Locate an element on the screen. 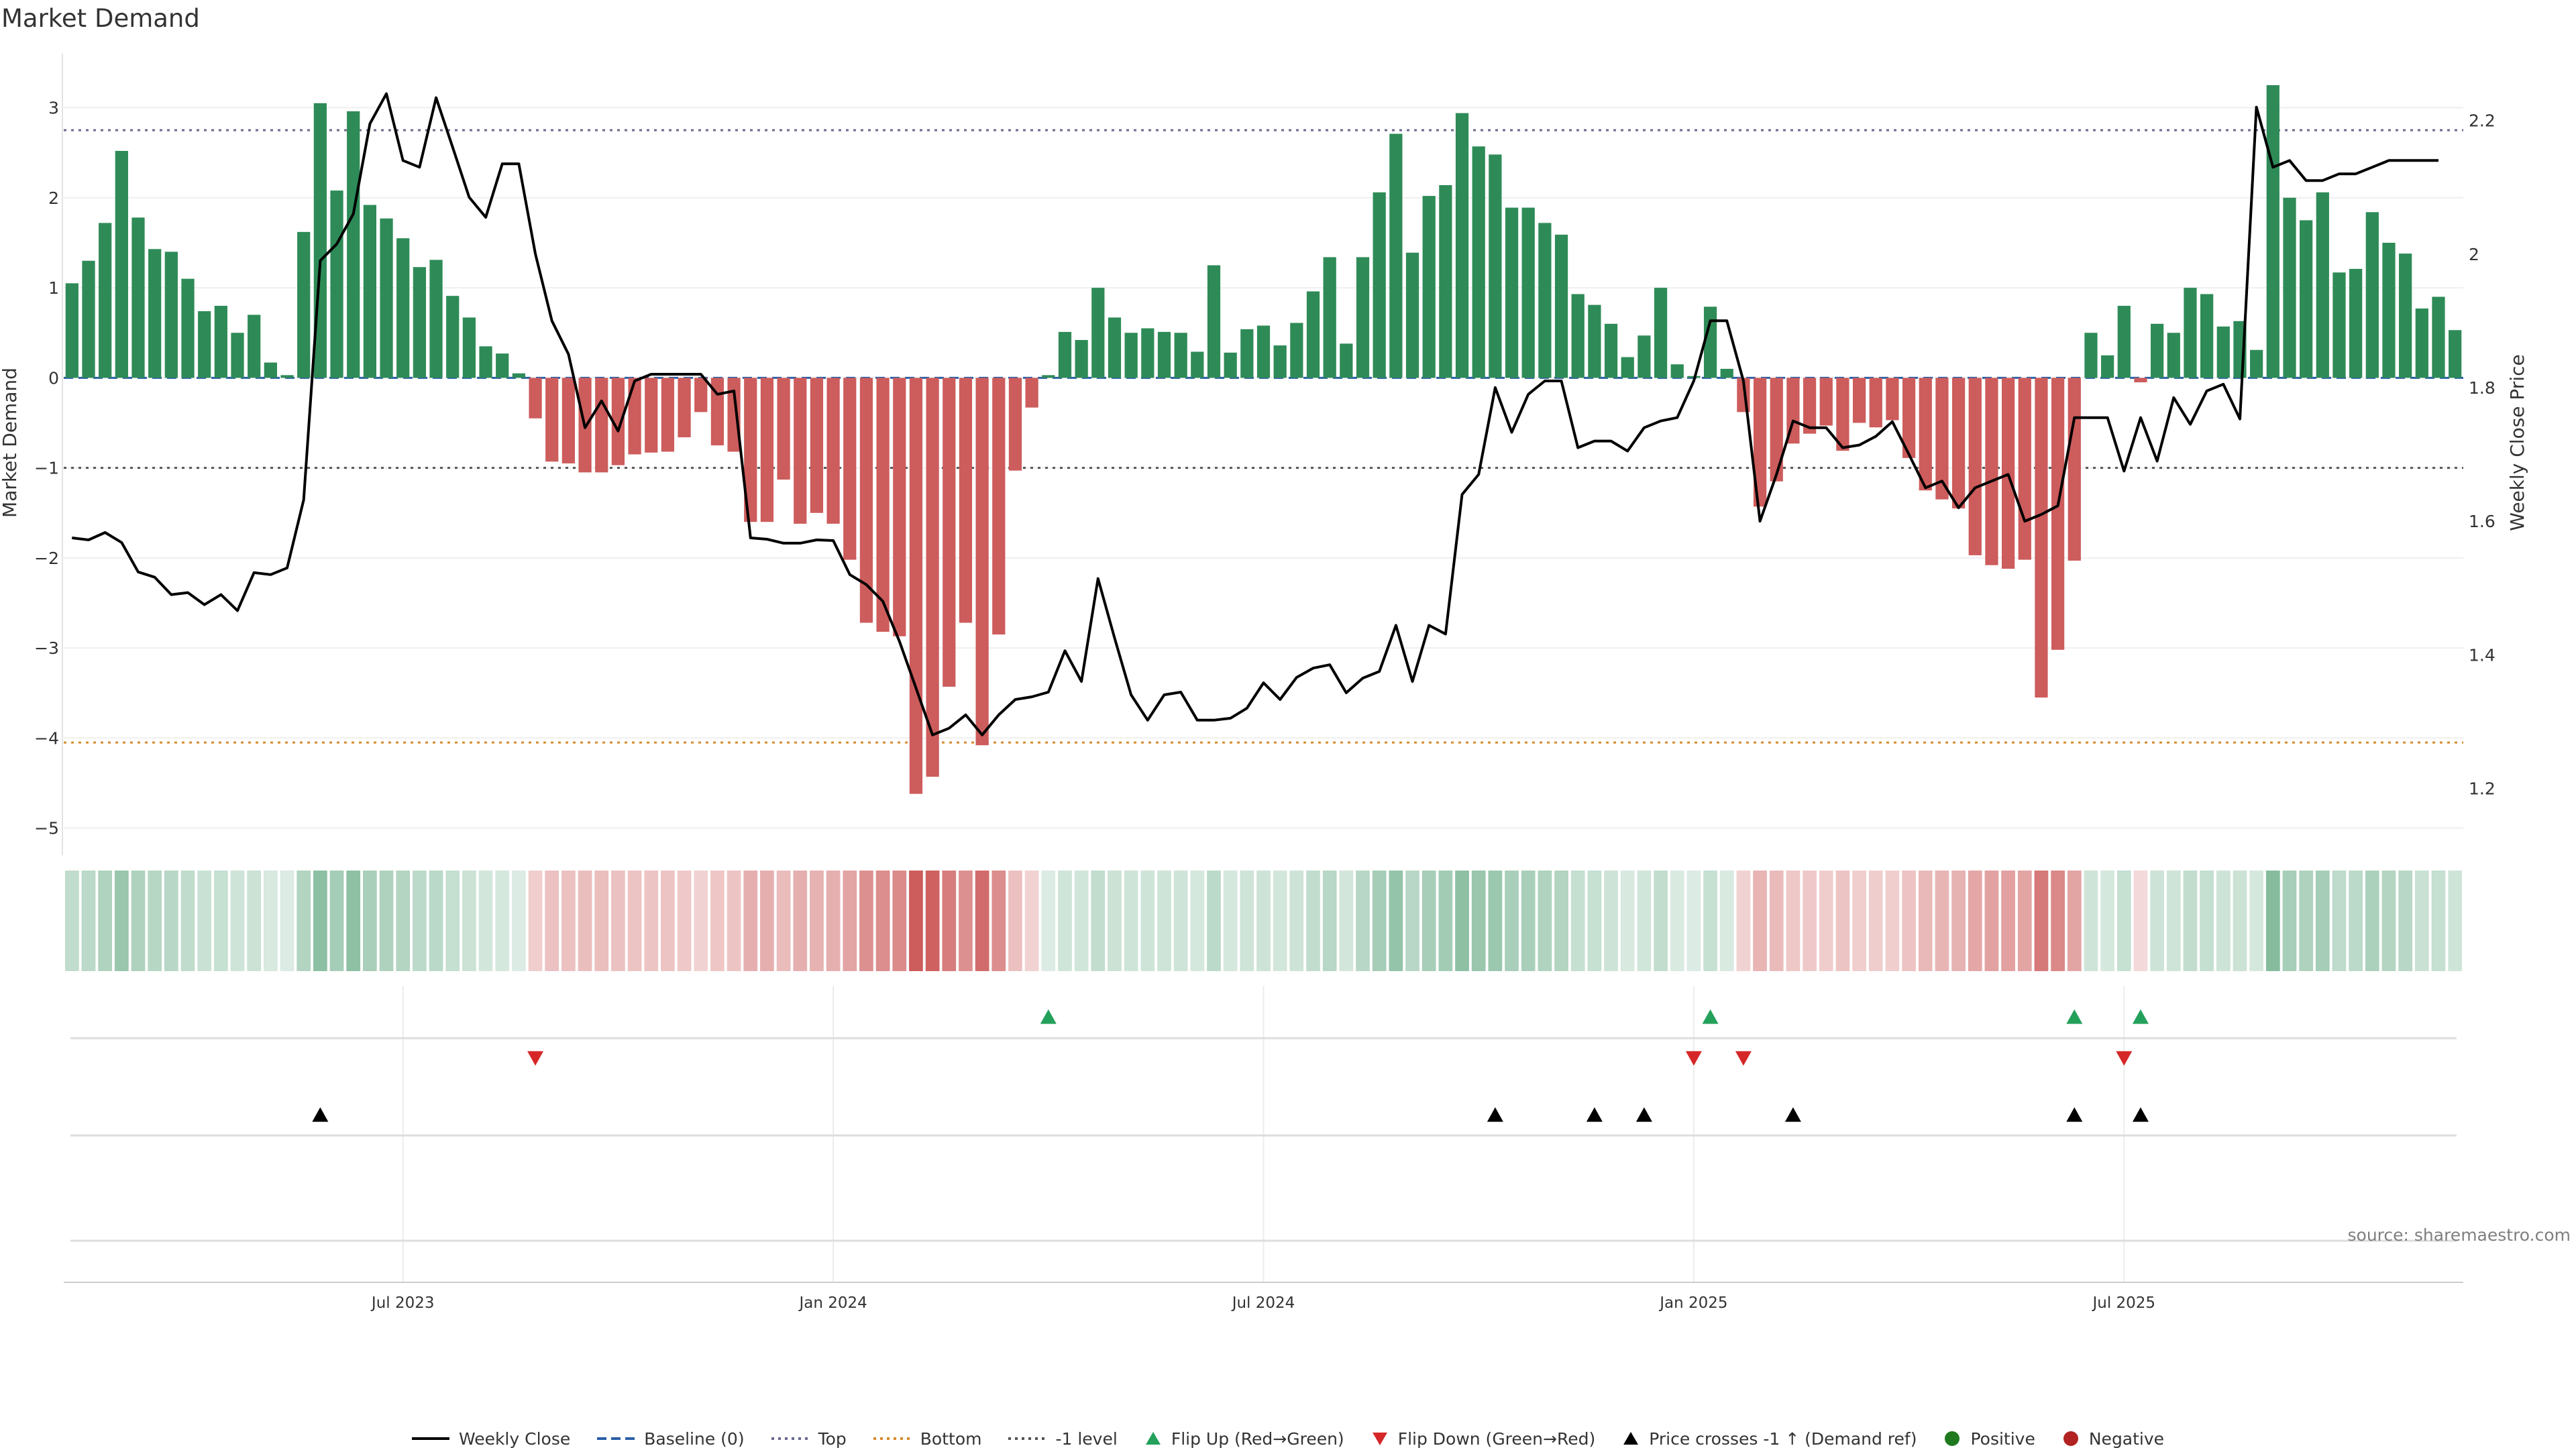 The width and height of the screenshot is (2576, 1452). flip-up-marker is located at coordinates (1710, 1016).